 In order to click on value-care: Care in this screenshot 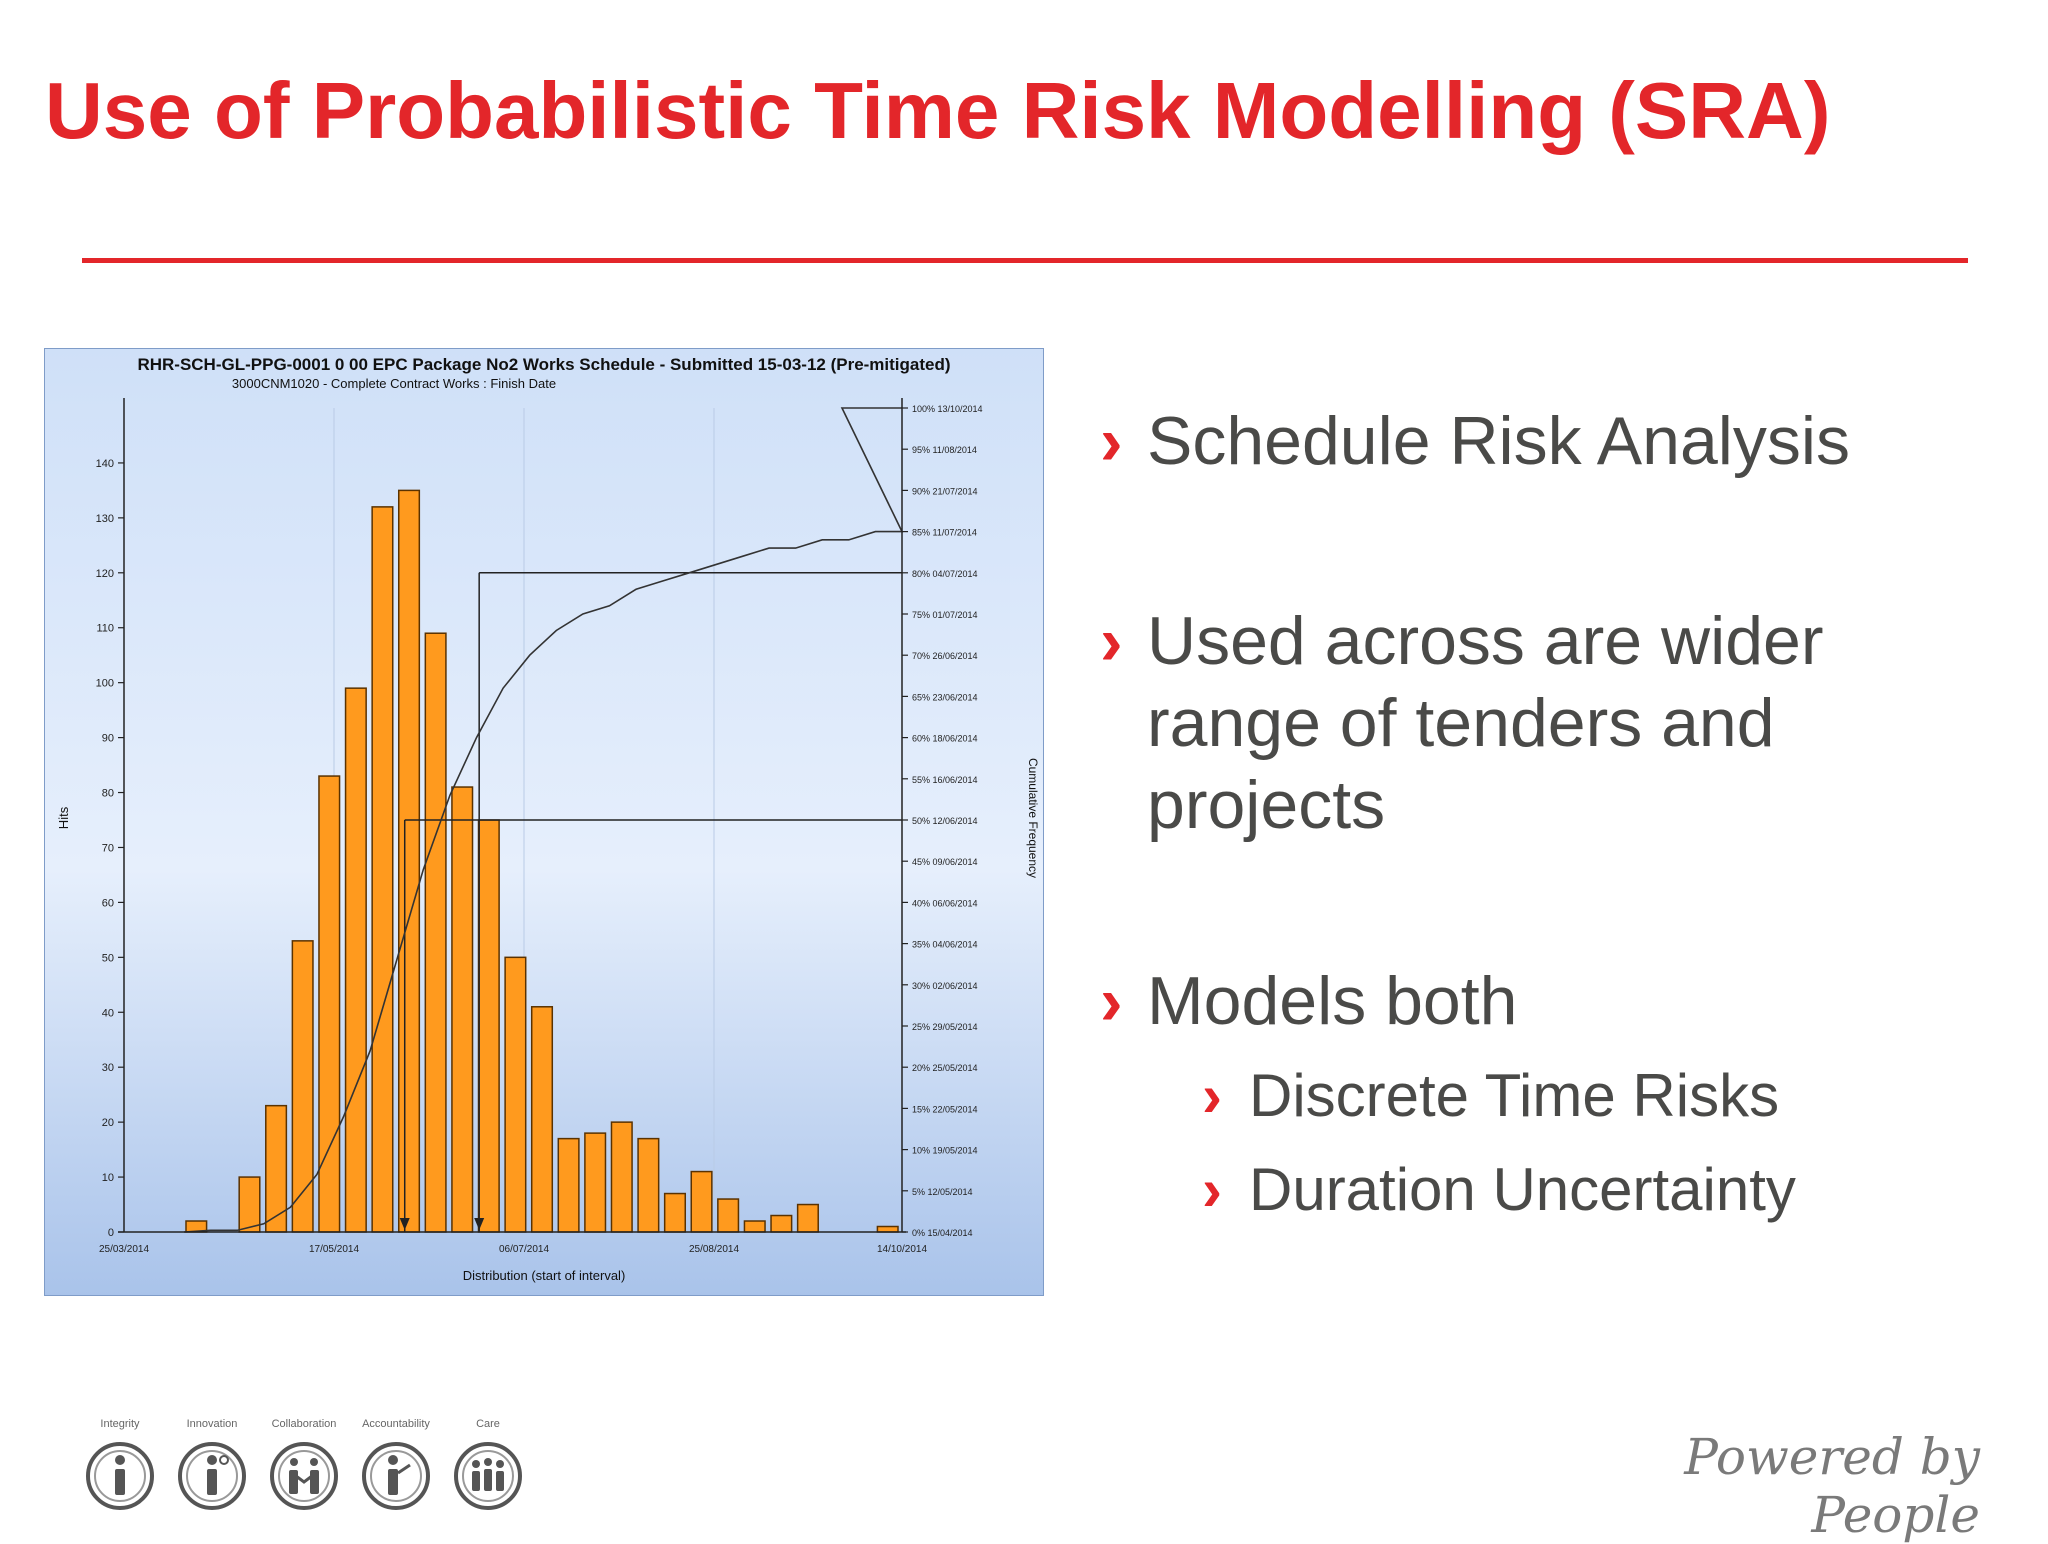, I will do `click(488, 1465)`.